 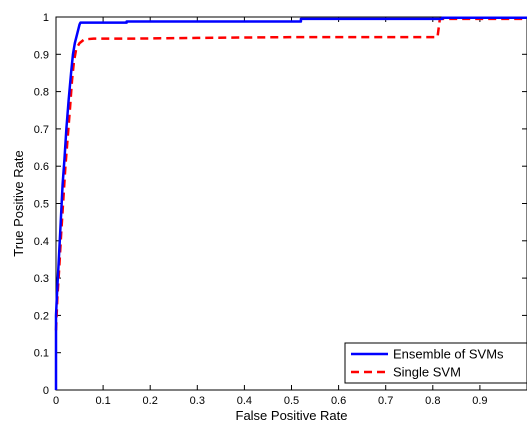 I want to click on x-tick-label: 0.3, so click(x=197, y=401).